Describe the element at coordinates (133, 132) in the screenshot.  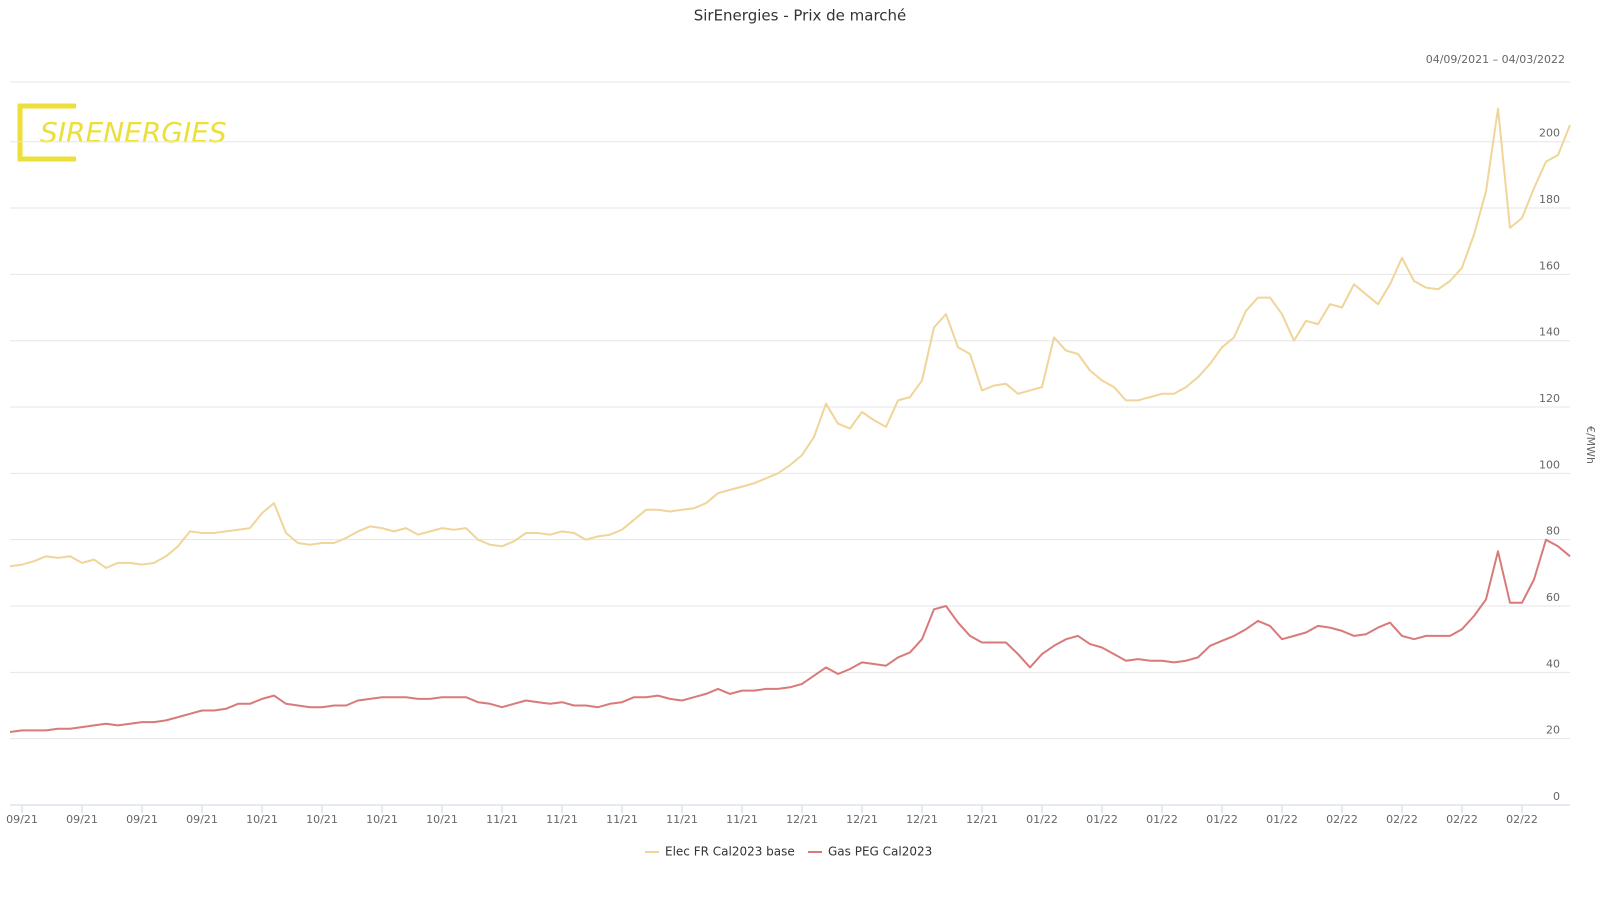
I see `logo-text: SIRENERGIES` at that location.